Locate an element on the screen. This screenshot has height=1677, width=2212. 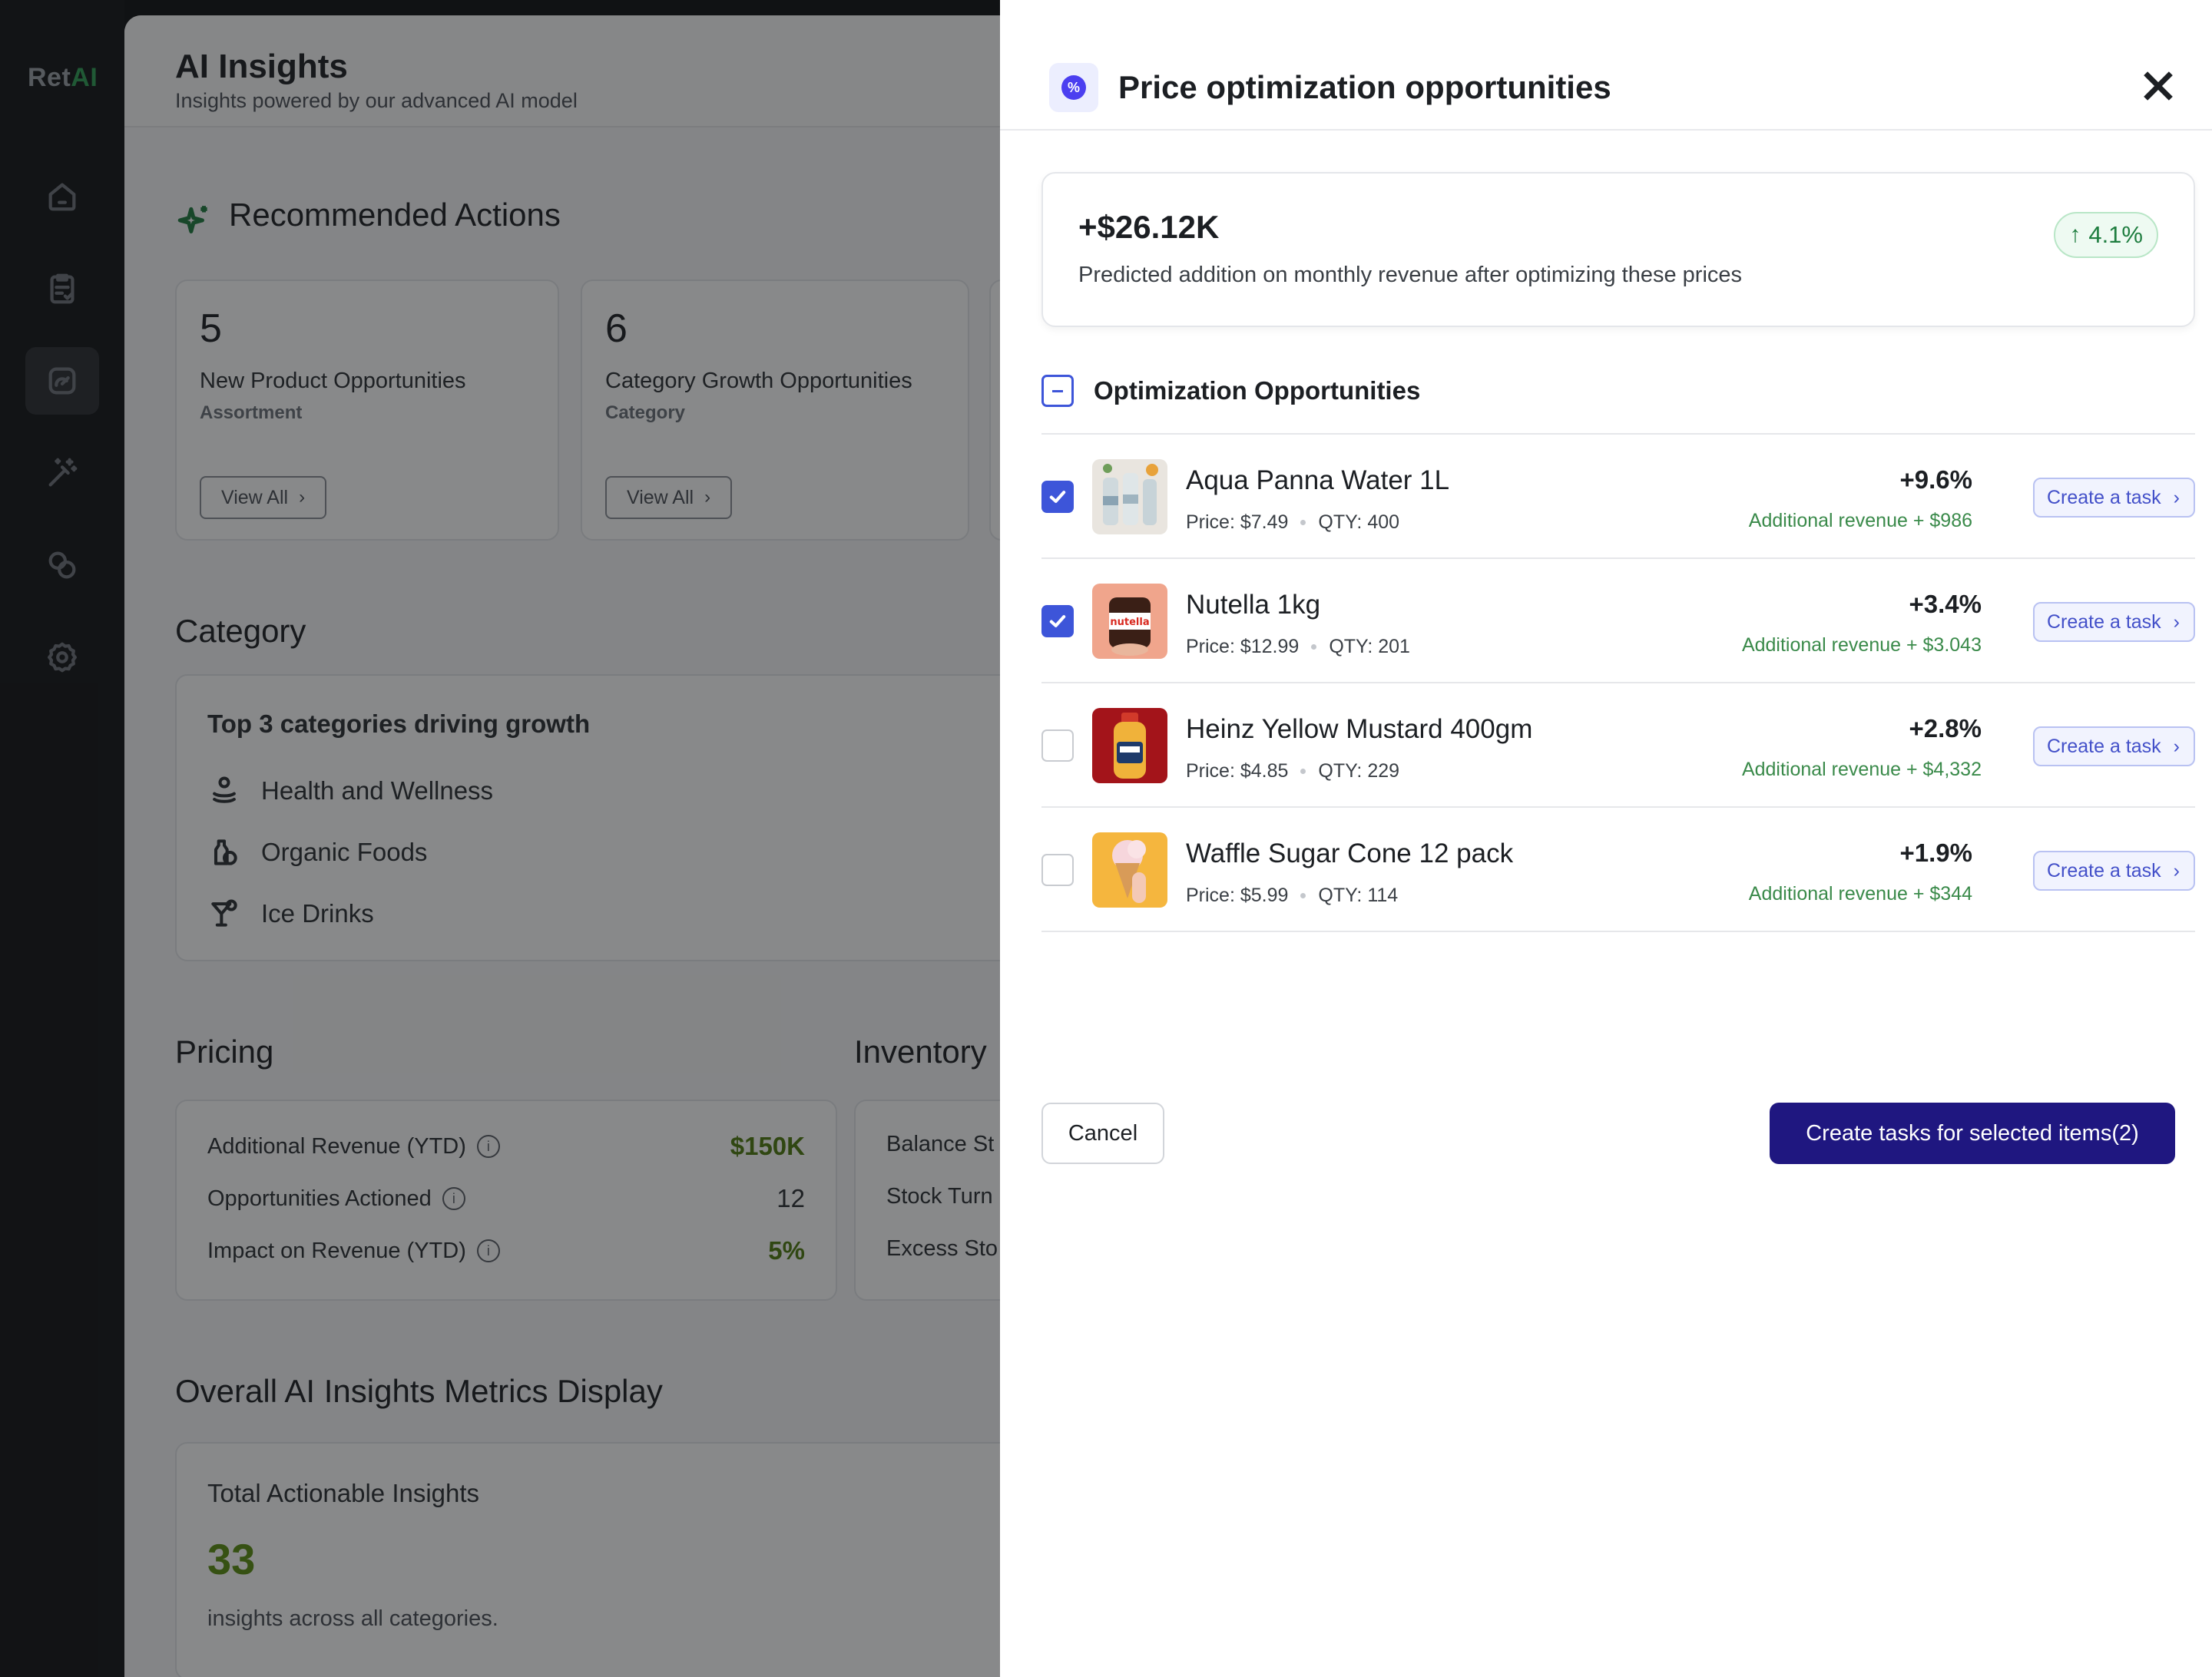
cancel-button: Cancel is located at coordinates (1103, 1134).